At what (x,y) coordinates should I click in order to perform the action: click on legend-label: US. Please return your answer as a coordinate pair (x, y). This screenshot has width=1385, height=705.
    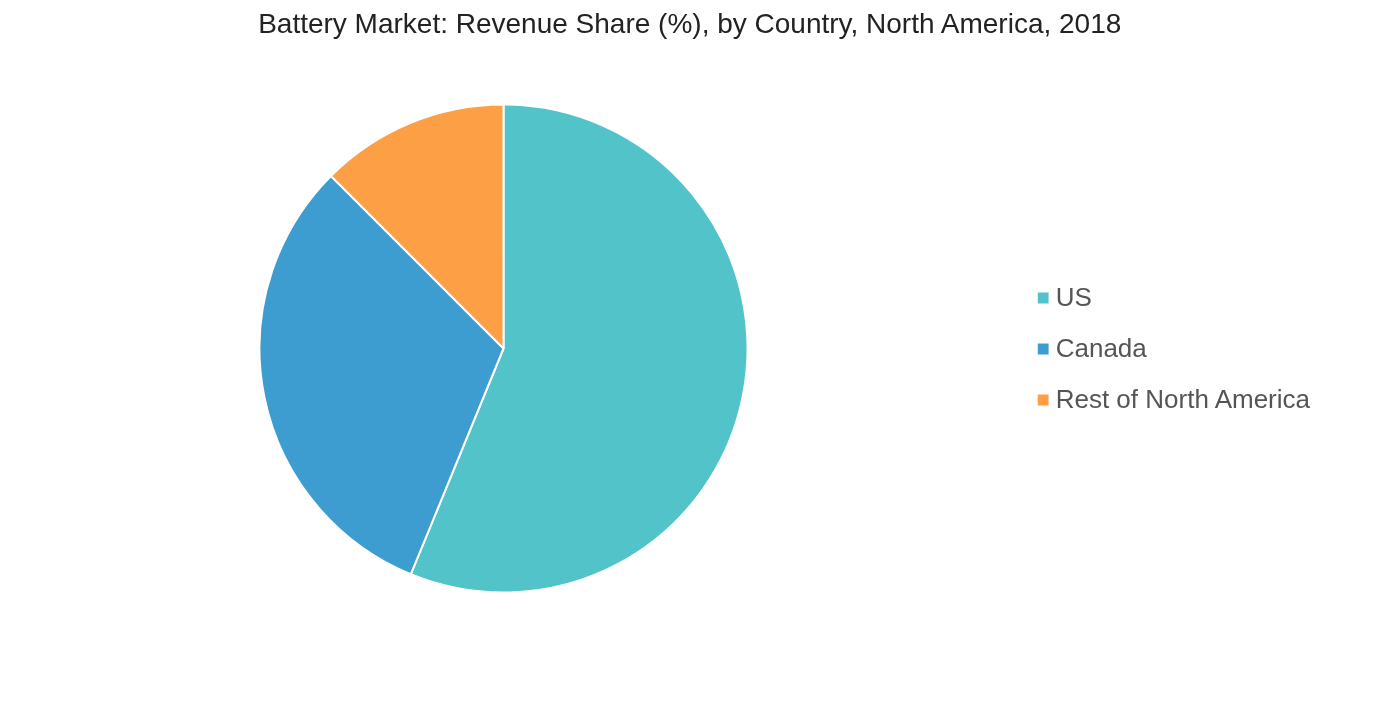
    Looking at the image, I should click on (1073, 297).